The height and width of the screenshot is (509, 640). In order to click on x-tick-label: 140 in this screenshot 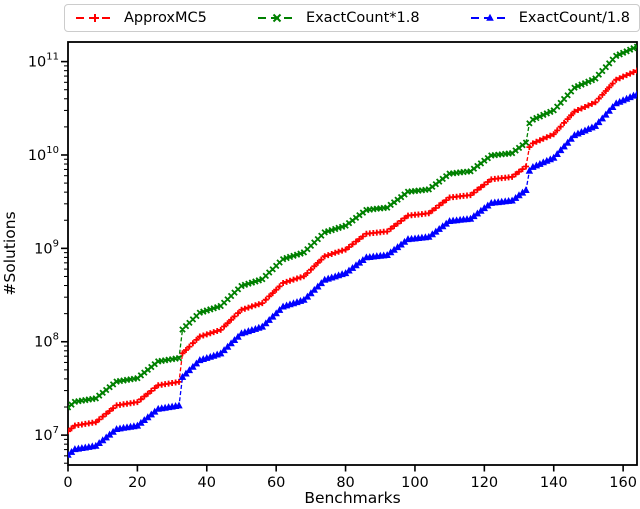, I will do `click(554, 483)`.